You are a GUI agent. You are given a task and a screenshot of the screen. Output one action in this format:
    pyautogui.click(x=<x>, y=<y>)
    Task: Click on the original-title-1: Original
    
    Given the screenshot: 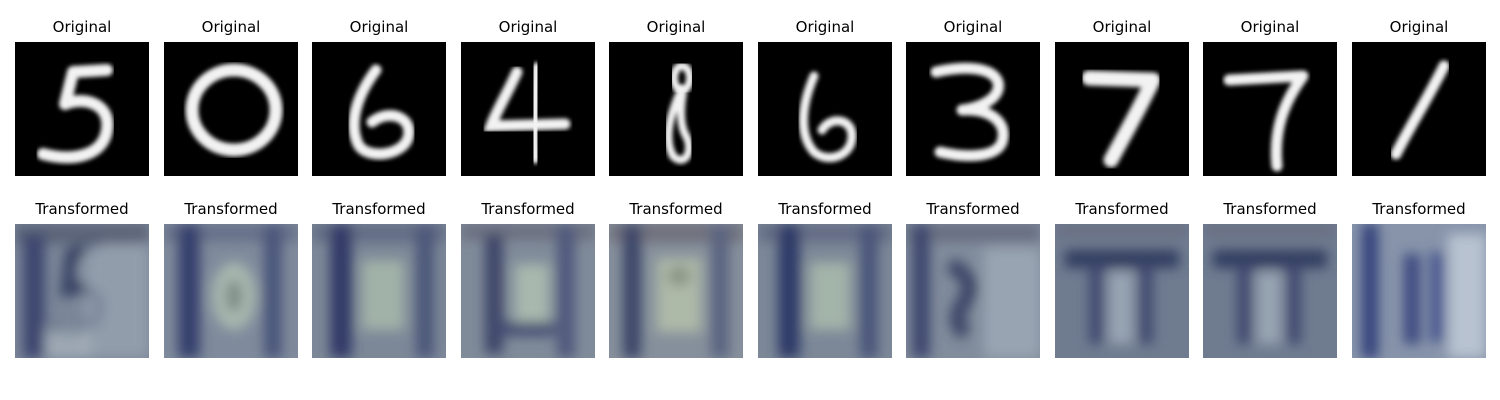 What is the action you would take?
    pyautogui.click(x=82, y=27)
    